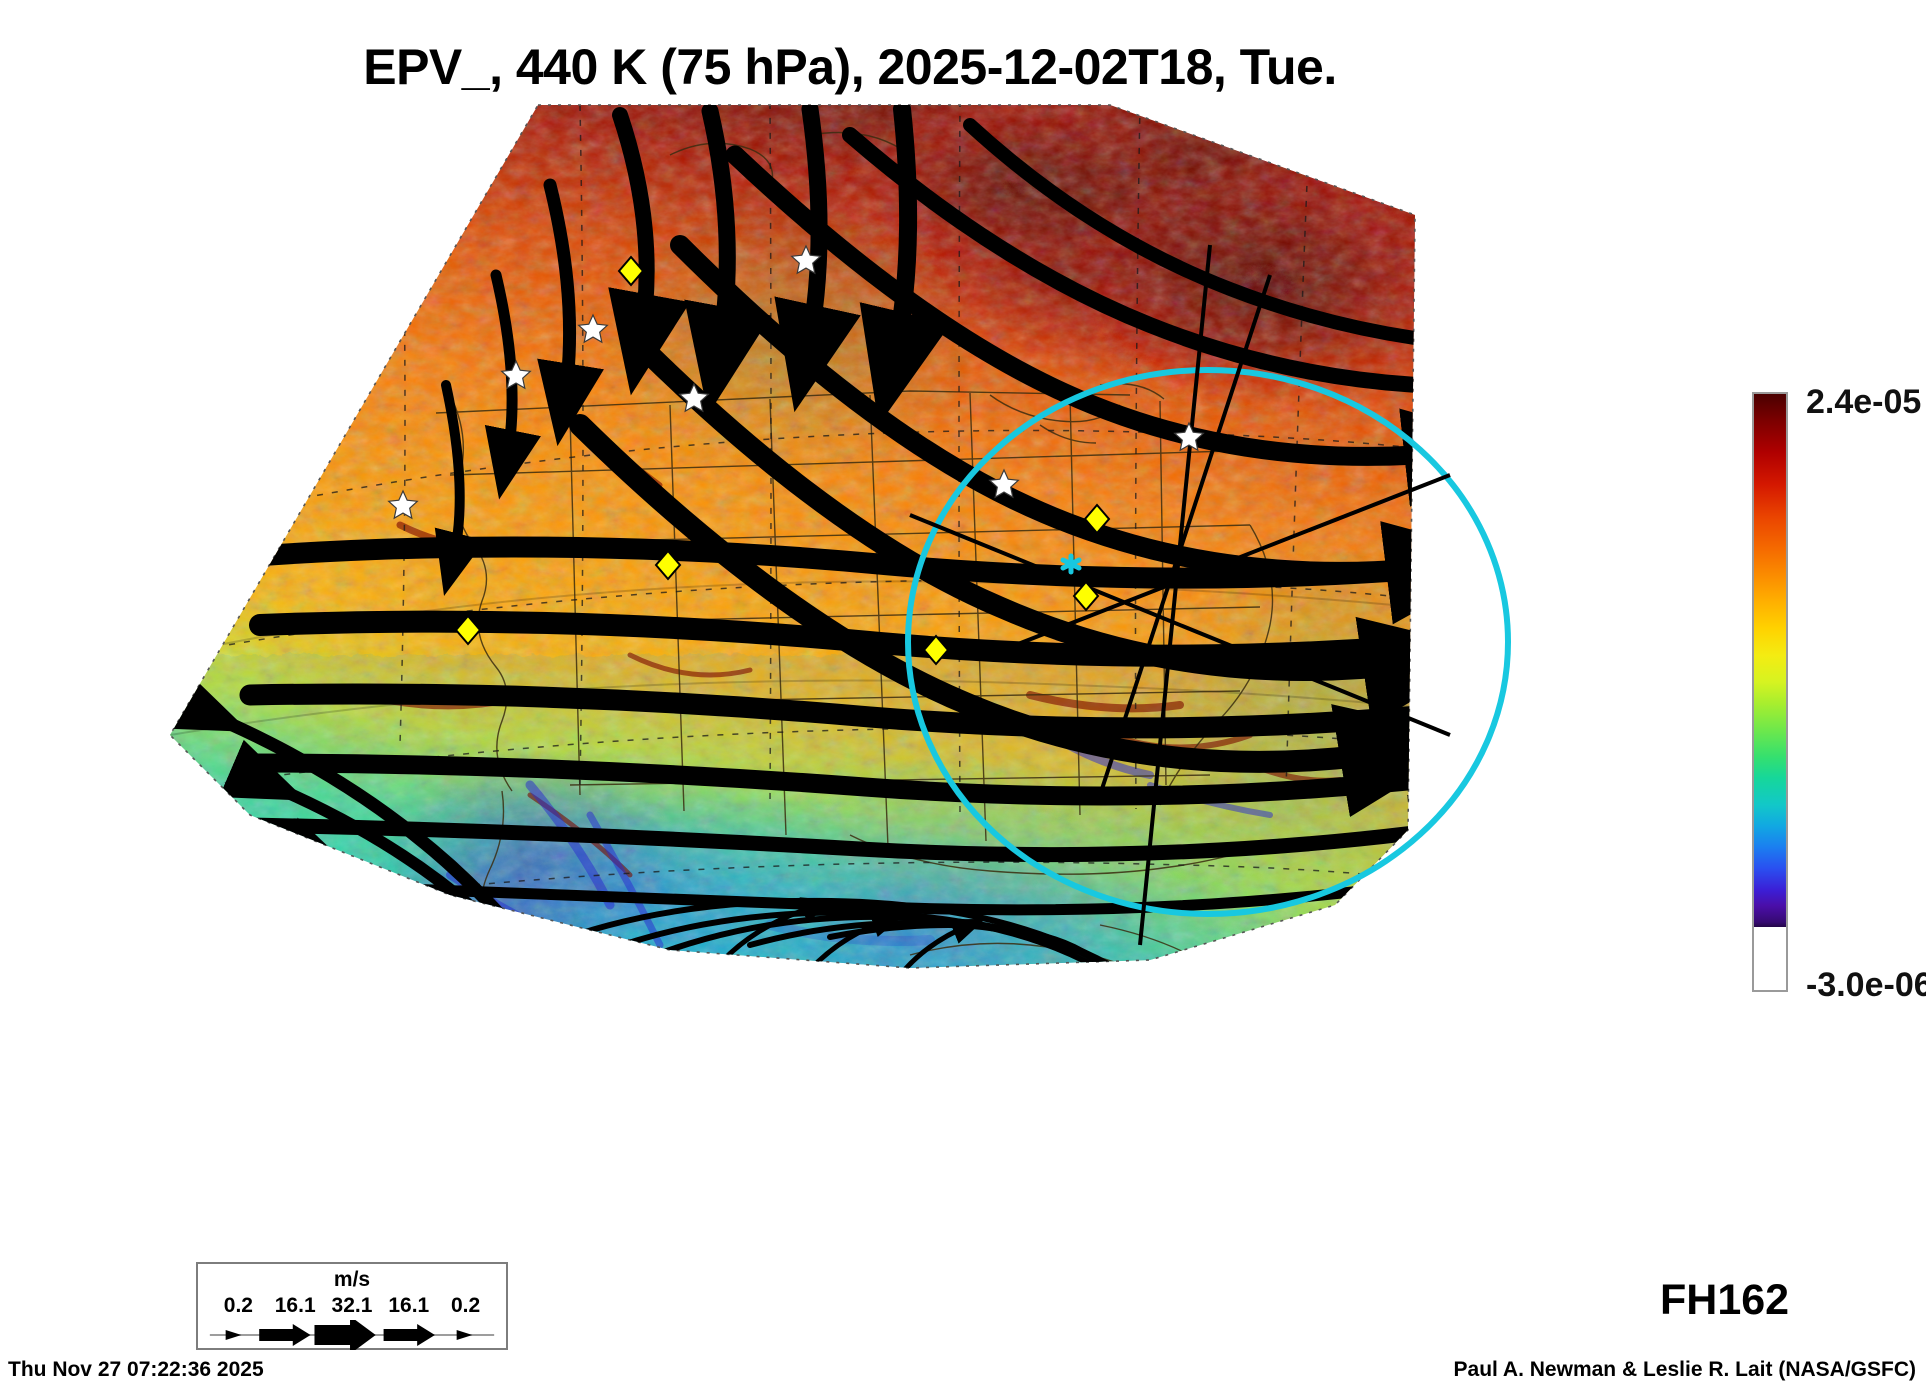  Describe the element at coordinates (409, 1305) in the screenshot. I see `wind-tick-3: 16.1` at that location.